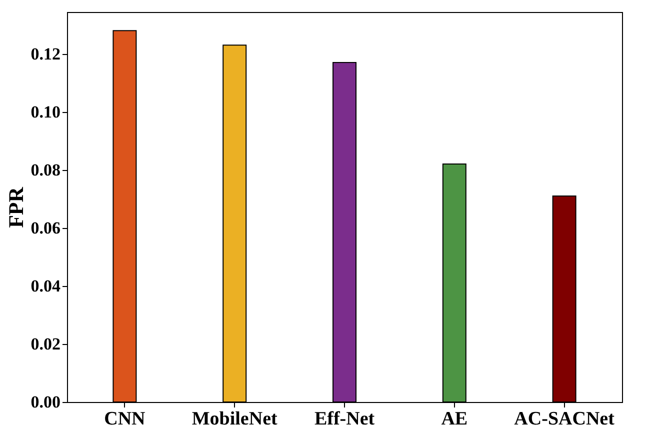 This screenshot has width=670, height=446. What do you see at coordinates (45, 54) in the screenshot?
I see `y-tick-label: 0.12` at bounding box center [45, 54].